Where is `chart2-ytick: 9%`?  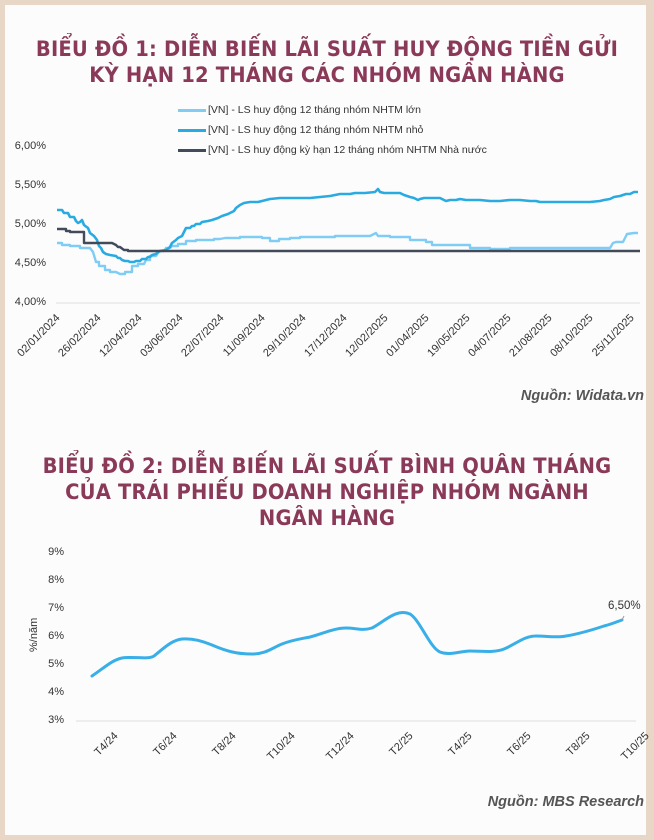
chart2-ytick: 9% is located at coordinates (56, 552).